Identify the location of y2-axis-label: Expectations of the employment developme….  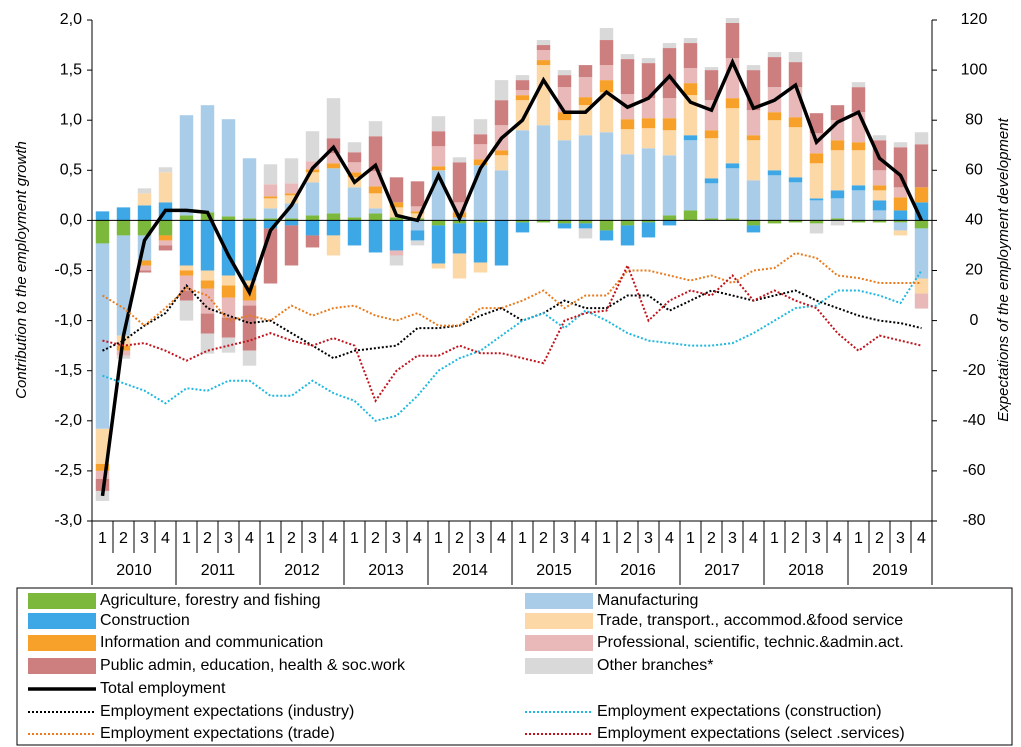
(1003, 269).